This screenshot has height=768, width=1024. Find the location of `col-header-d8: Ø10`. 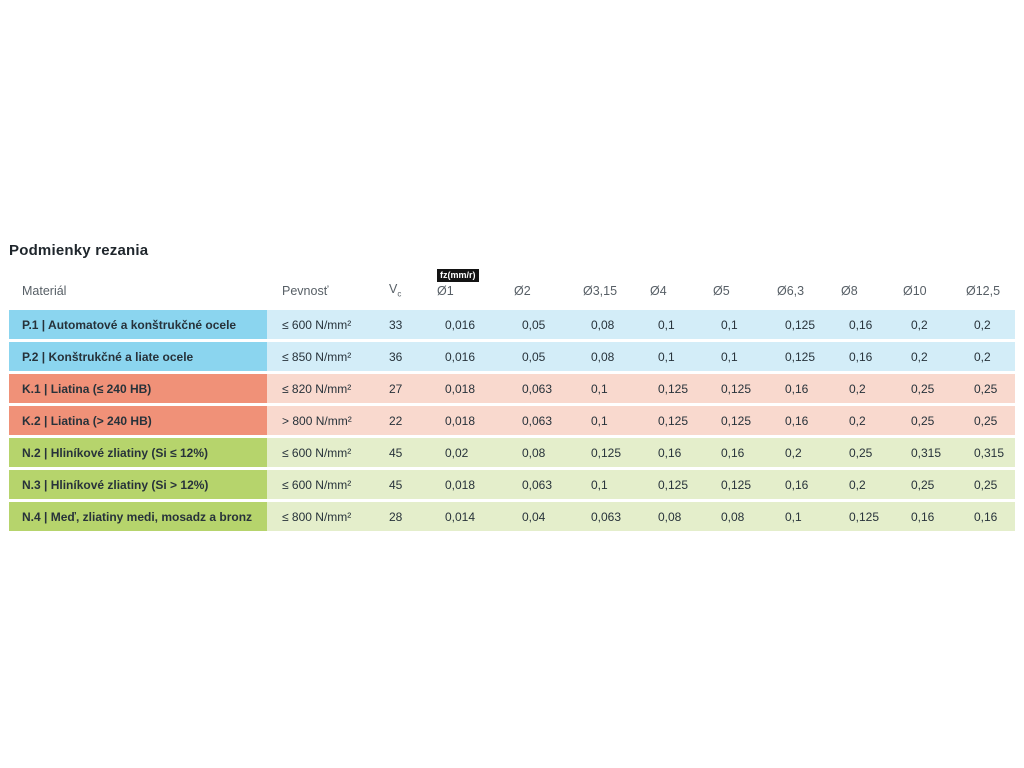

col-header-d8: Ø10 is located at coordinates (915, 291).